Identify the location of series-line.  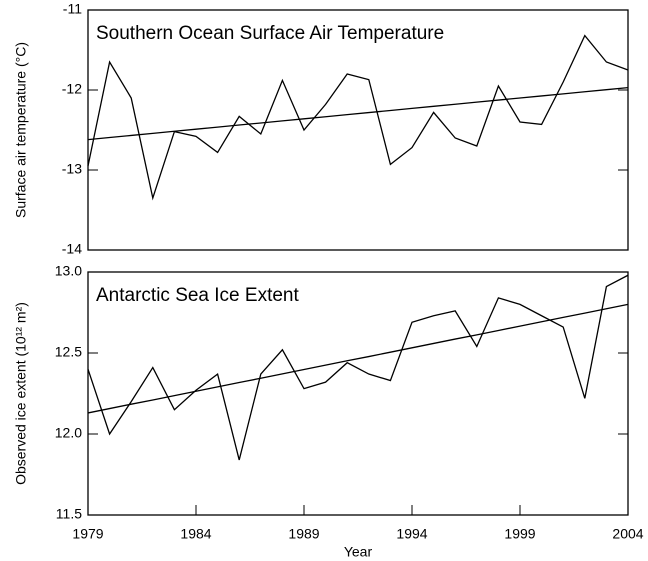
(358, 113).